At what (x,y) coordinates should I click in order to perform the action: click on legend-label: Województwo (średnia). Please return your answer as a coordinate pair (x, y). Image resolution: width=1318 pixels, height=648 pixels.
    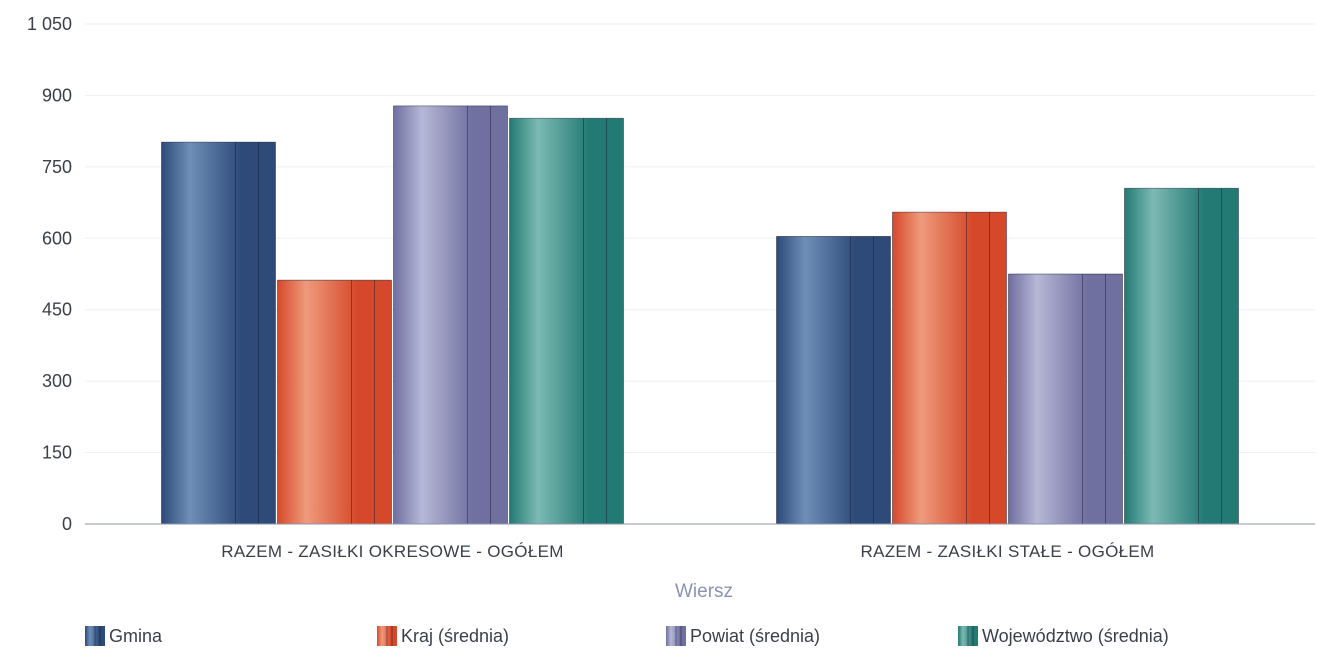
    Looking at the image, I should click on (1075, 636).